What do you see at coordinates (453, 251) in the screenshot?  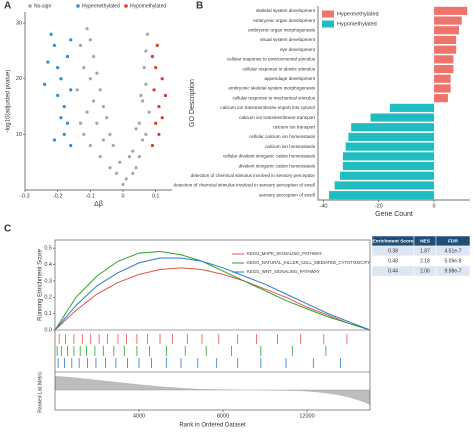 I see `table-cell-text: 4.51e-7` at bounding box center [453, 251].